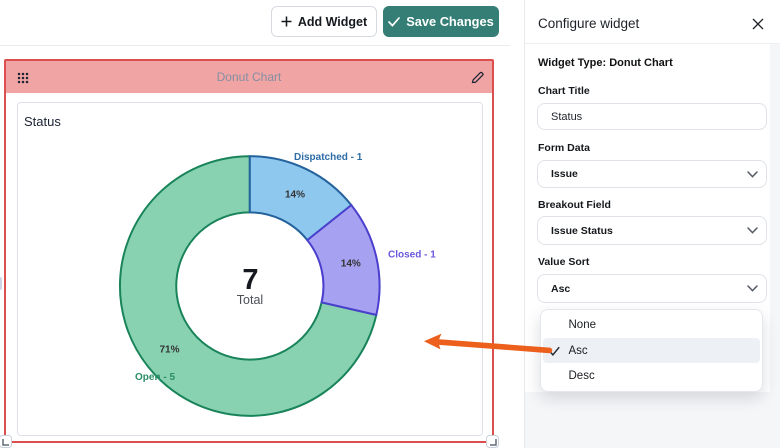 The image size is (780, 448). I want to click on svg-text: Closed - 1, so click(412, 255).